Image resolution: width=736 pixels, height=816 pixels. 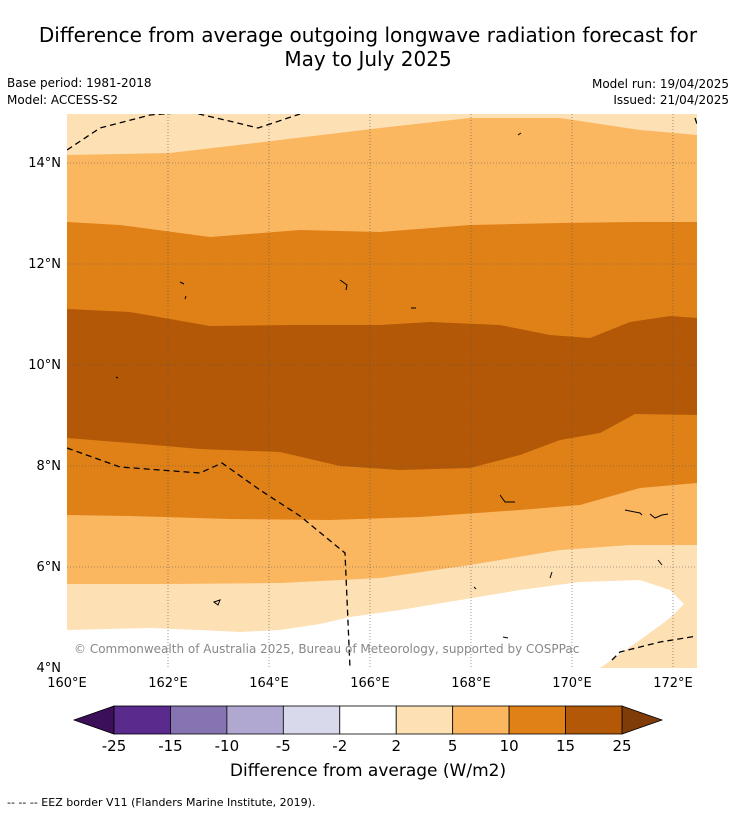 What do you see at coordinates (114, 746) in the screenshot?
I see `colorbar-tick-label: -25` at bounding box center [114, 746].